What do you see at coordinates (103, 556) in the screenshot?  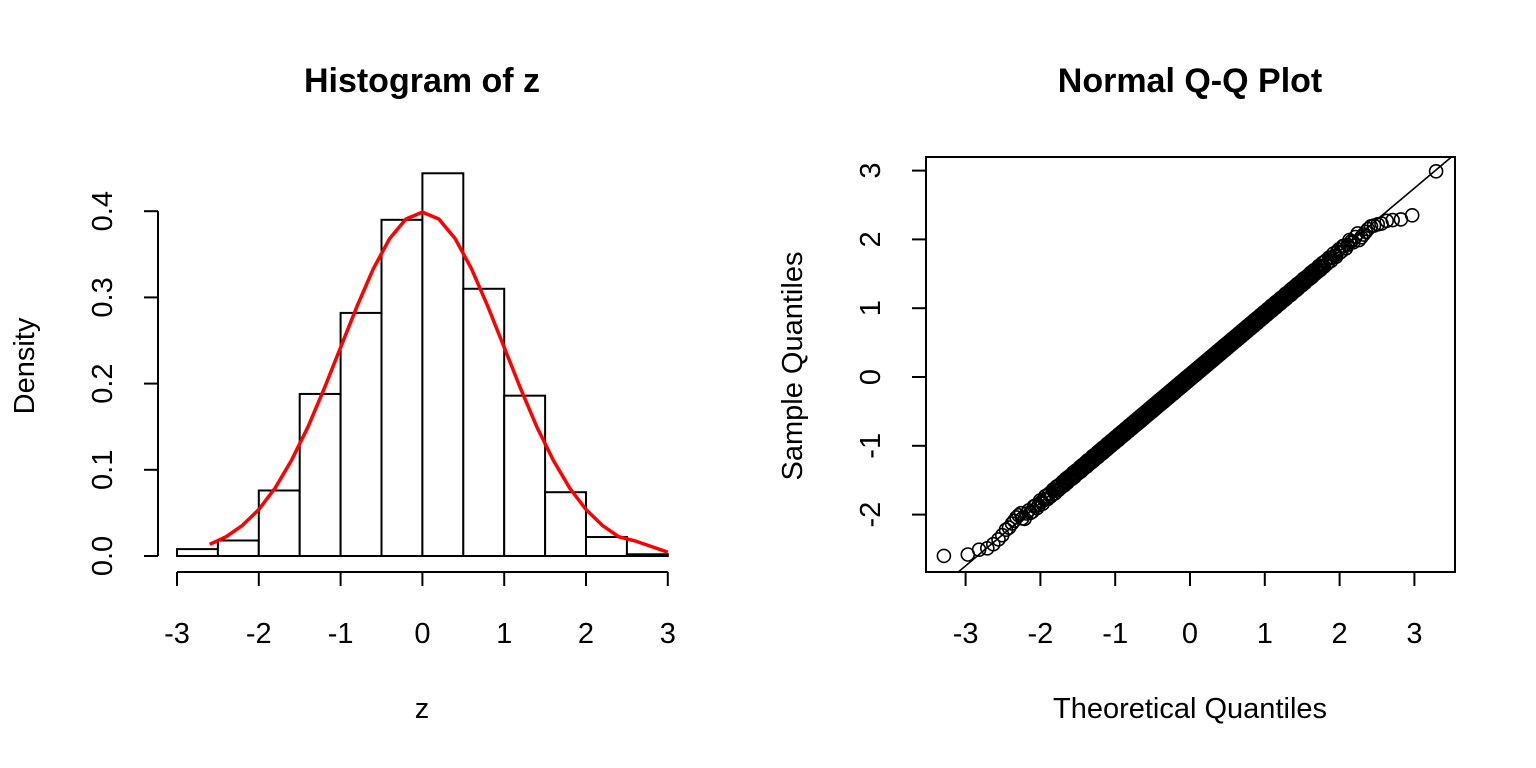 I see `histogram-y-tick-label: 0.0` at bounding box center [103, 556].